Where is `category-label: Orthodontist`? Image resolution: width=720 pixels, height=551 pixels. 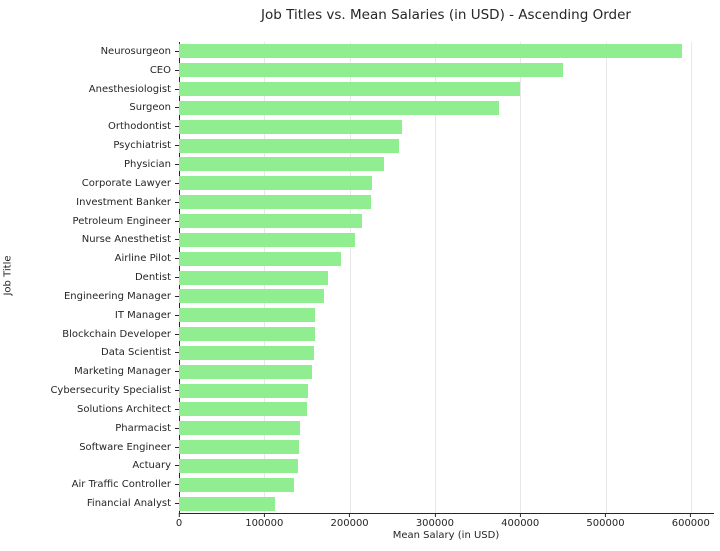
category-label: Orthodontist is located at coordinates (139, 127).